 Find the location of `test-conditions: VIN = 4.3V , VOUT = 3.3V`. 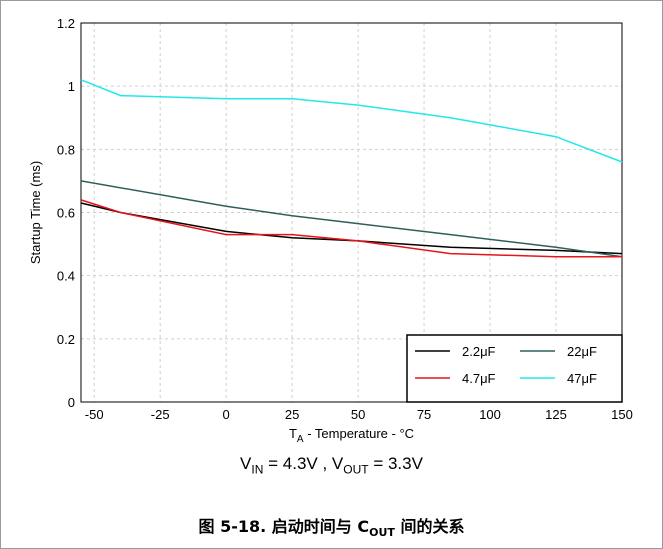

test-conditions: VIN = 4.3V , VOUT = 3.3V is located at coordinates (331, 465).